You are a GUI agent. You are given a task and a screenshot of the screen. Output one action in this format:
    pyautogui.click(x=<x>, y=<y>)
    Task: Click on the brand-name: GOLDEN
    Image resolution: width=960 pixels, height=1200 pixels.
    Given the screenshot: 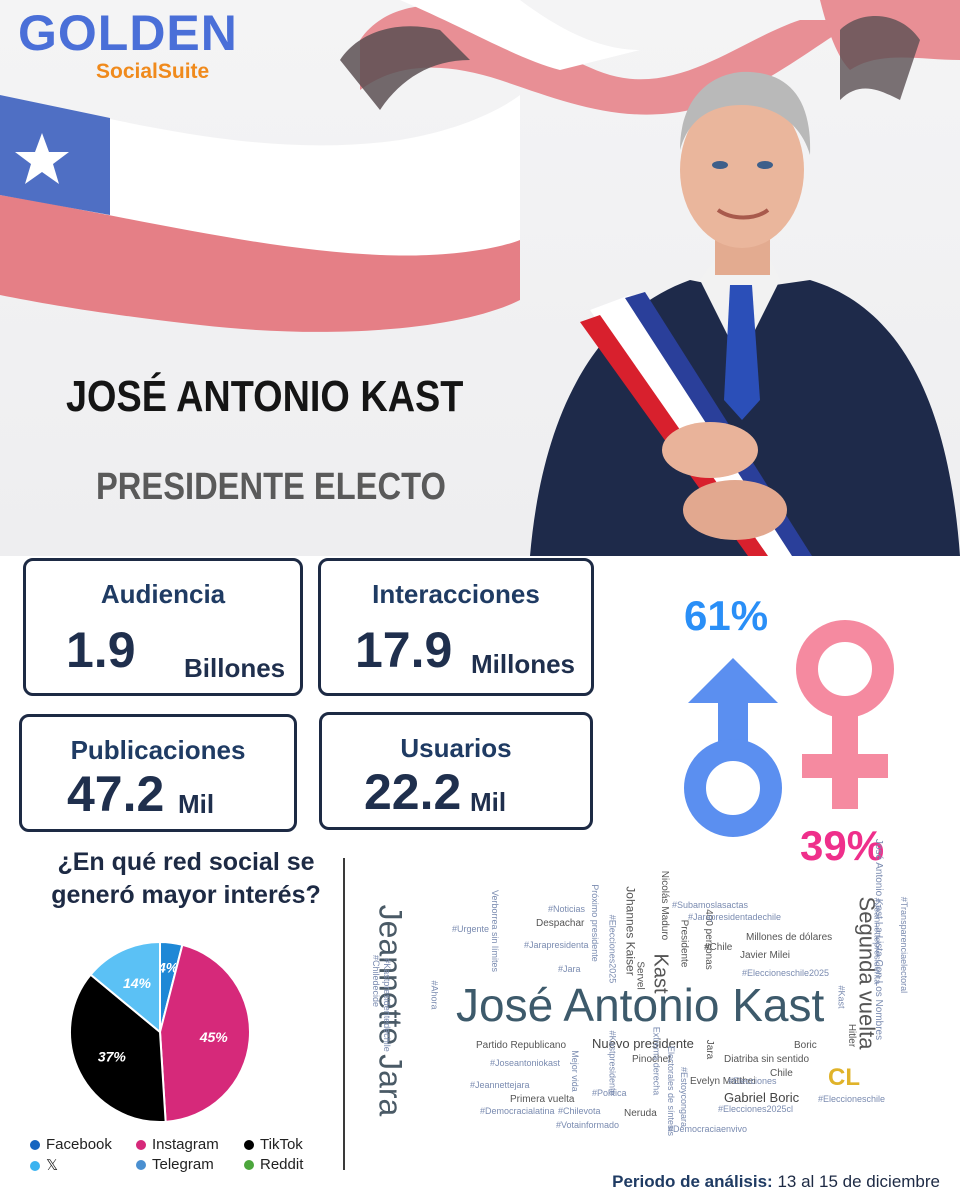 What is the action you would take?
    pyautogui.click(x=128, y=33)
    